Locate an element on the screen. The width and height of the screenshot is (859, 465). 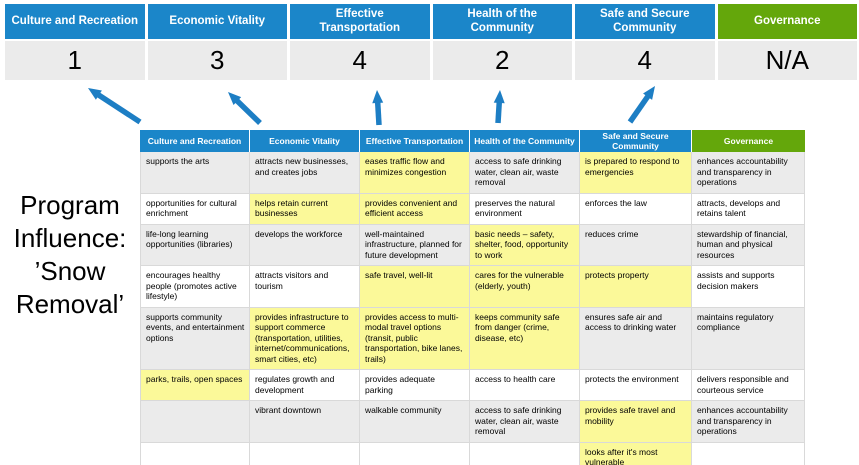
banner-header-health-of-the-community: Health of the Community is located at coordinates (502, 21).